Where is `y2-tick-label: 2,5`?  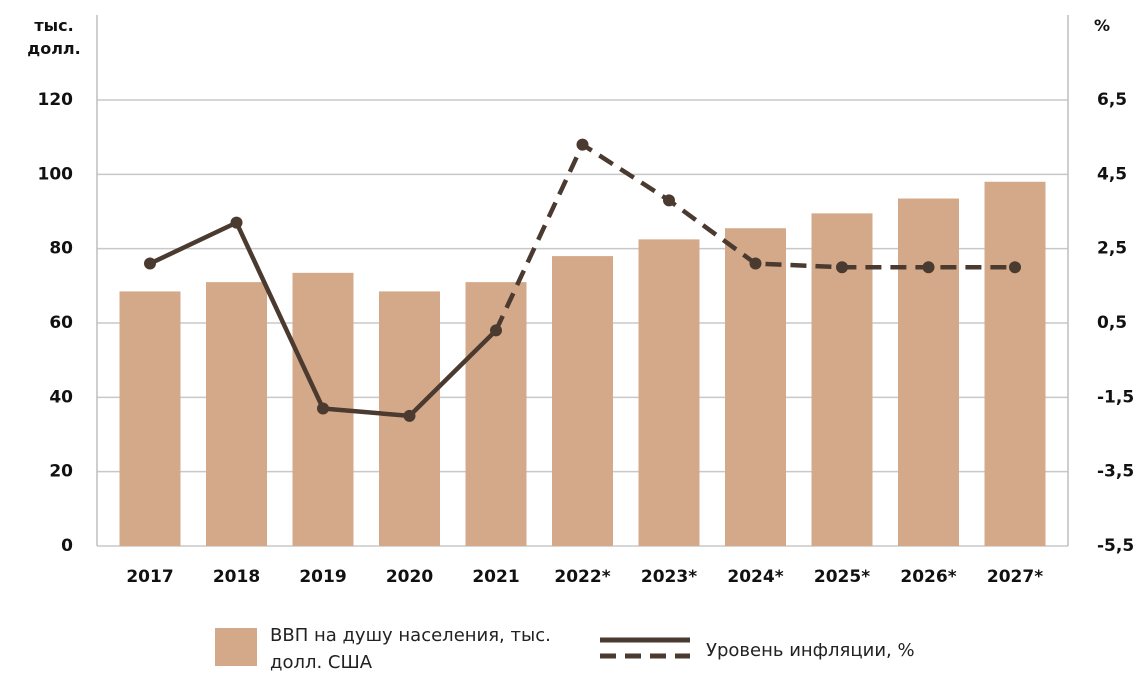
y2-tick-label: 2,5 is located at coordinates (1112, 249).